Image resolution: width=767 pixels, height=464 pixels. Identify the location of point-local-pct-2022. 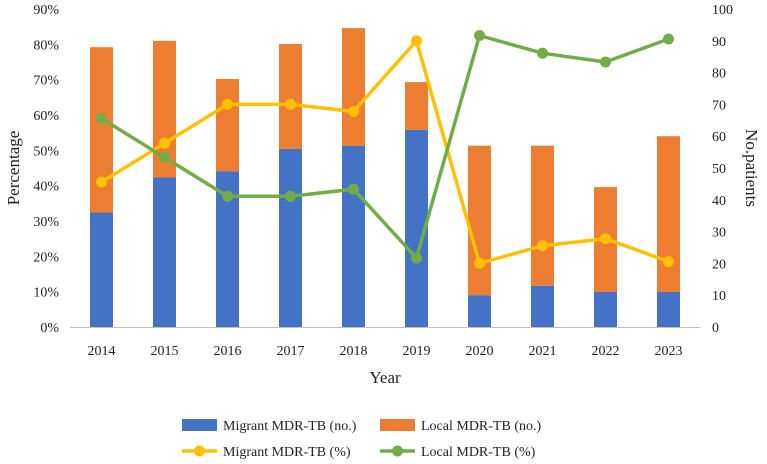
(605, 62).